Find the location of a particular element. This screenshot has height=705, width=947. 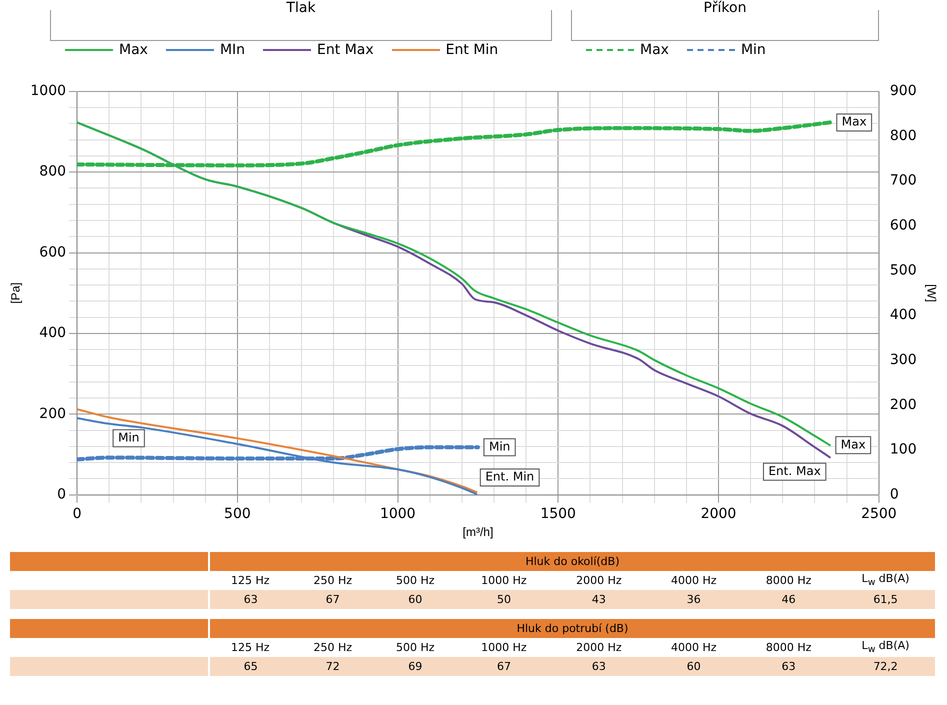

x-tick-label: 1000 is located at coordinates (398, 514).